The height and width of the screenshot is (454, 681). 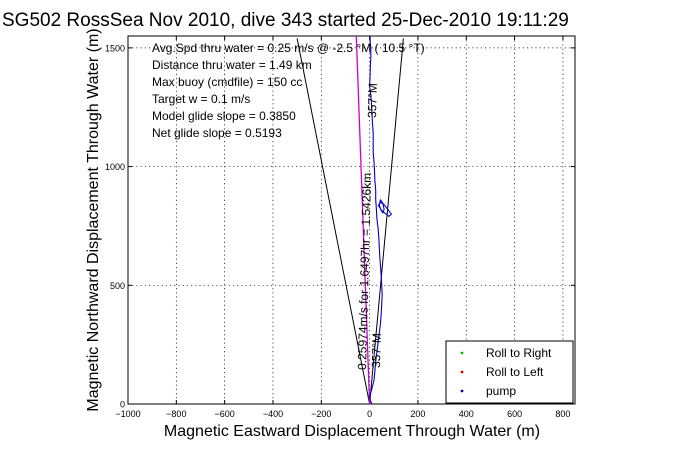 I want to click on x-tick-label: 600, so click(x=514, y=414).